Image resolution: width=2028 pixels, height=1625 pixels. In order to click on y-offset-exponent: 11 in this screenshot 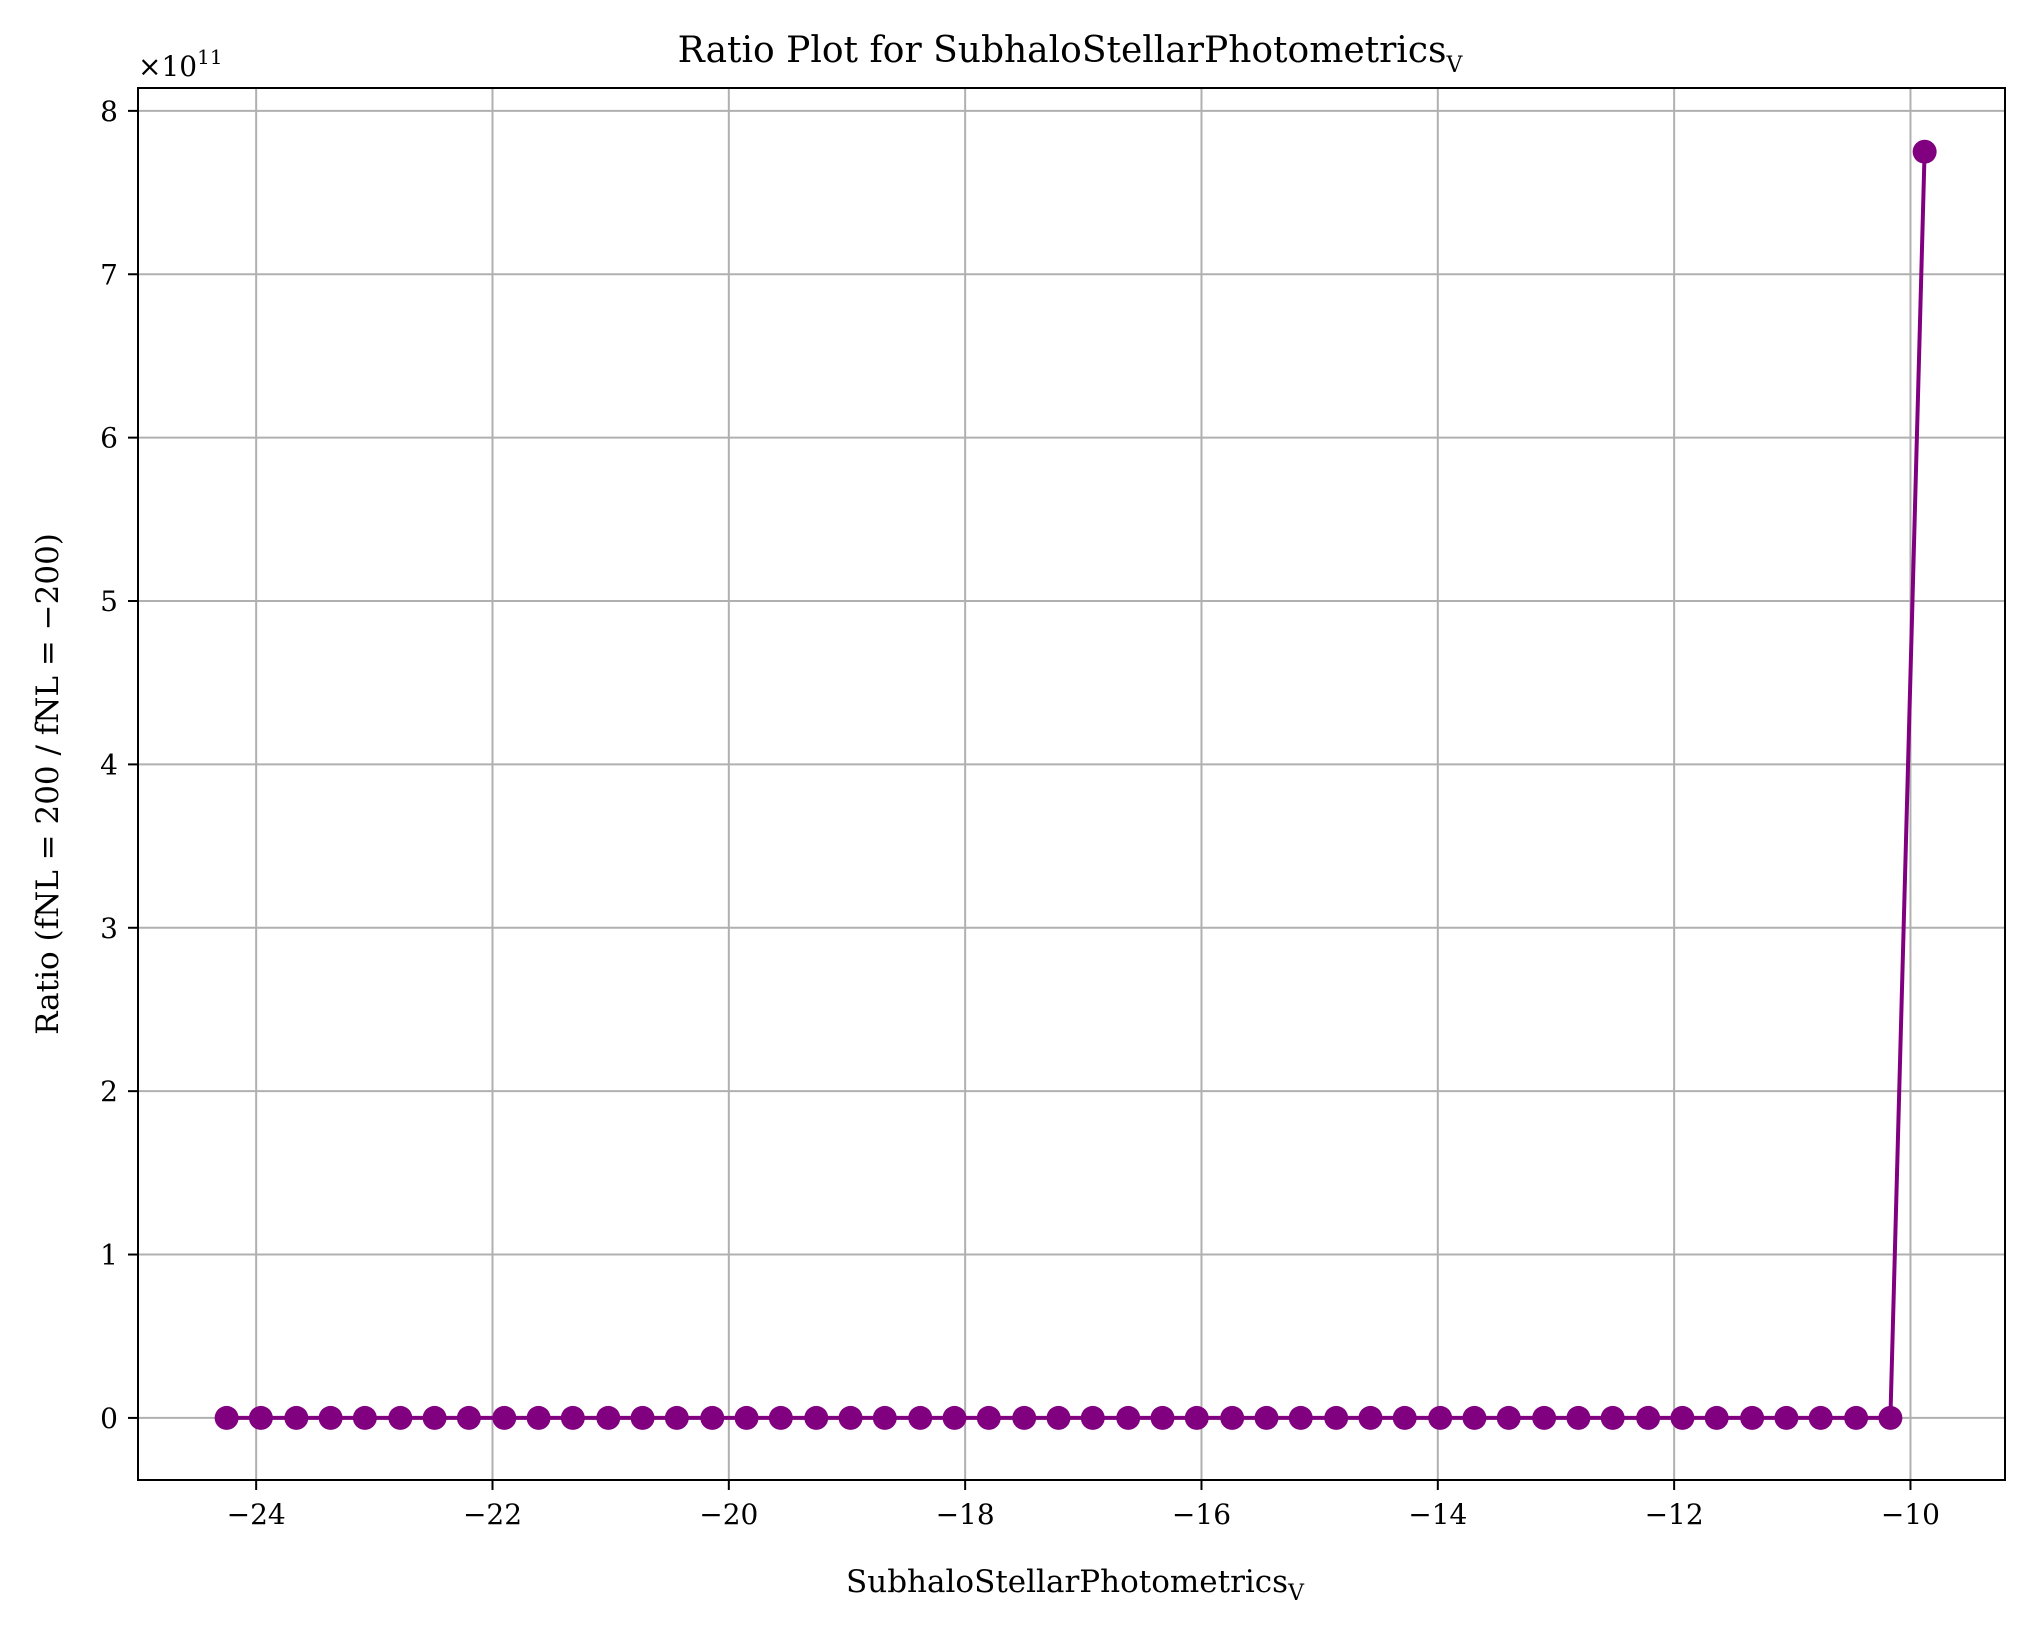, I will do `click(209, 57)`.